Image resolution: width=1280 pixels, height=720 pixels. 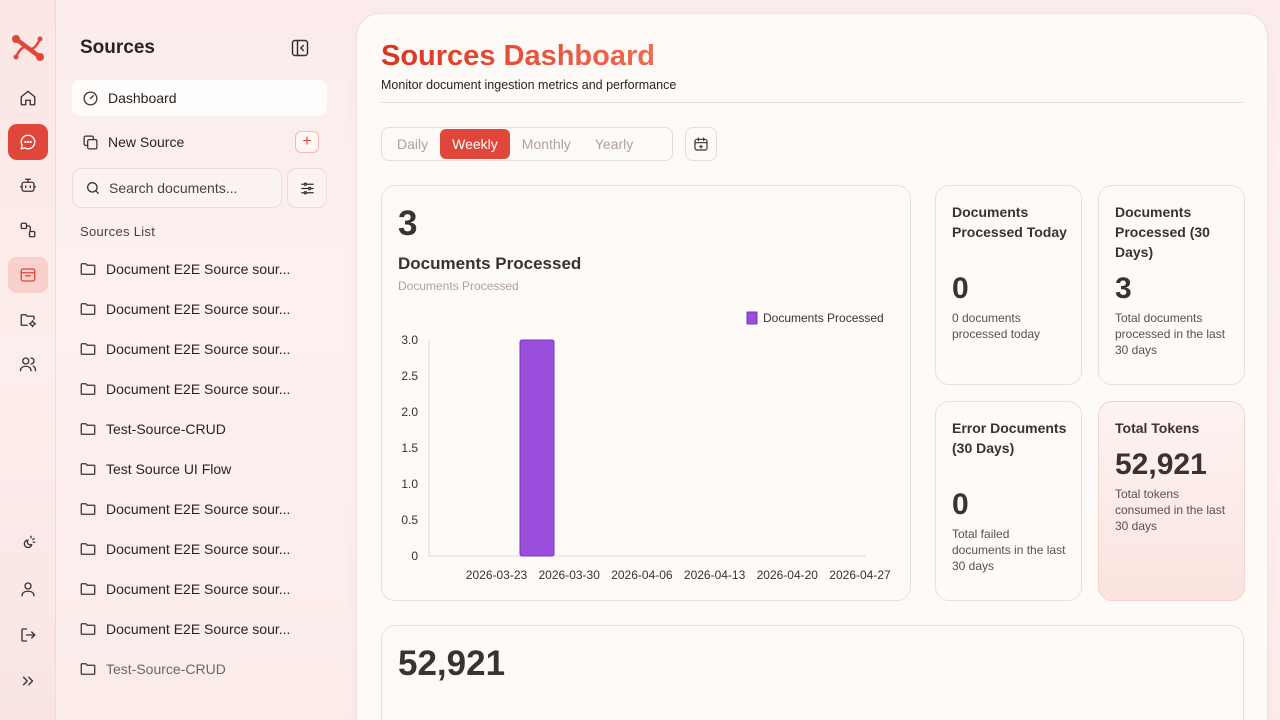 I want to click on filter-button, so click(x=307, y=188).